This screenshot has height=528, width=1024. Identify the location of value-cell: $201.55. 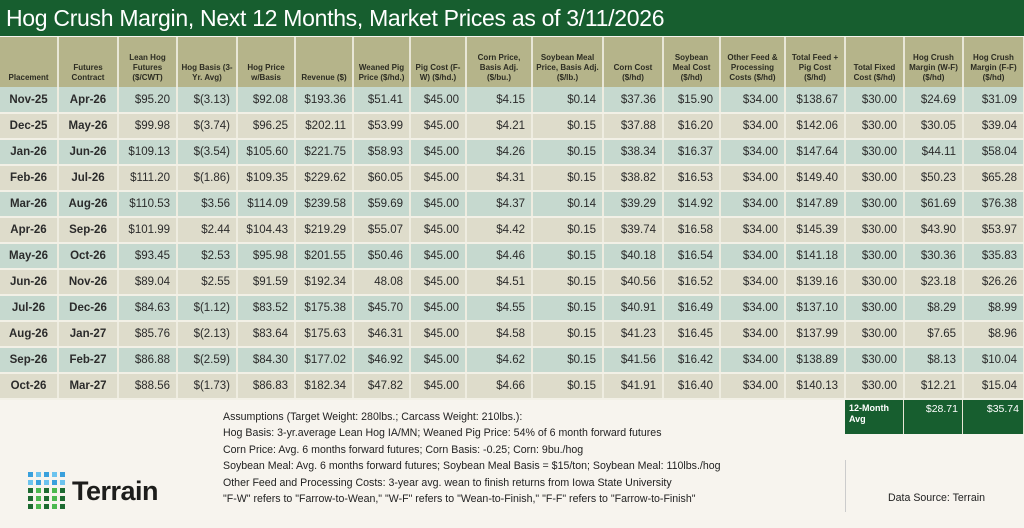
(324, 256).